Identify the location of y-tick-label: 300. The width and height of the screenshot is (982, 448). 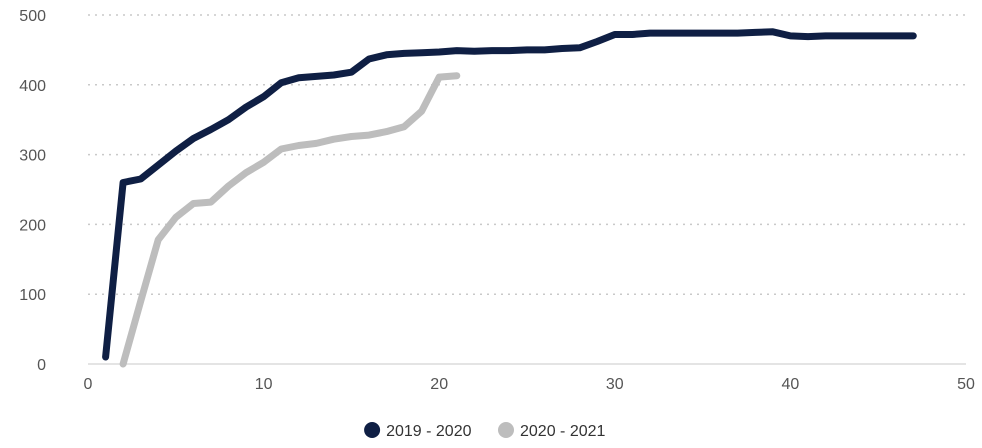
(32, 156).